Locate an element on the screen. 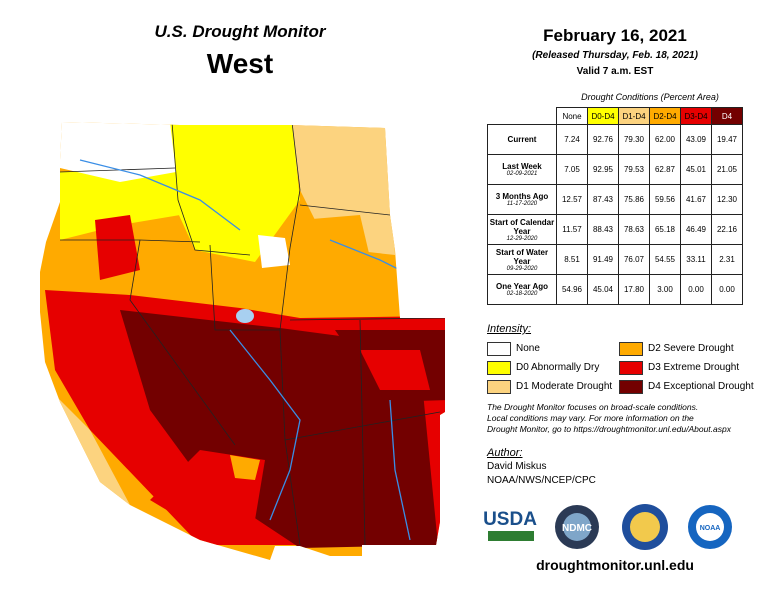  legend-label: D3 Extreme Drought is located at coordinates (694, 367).